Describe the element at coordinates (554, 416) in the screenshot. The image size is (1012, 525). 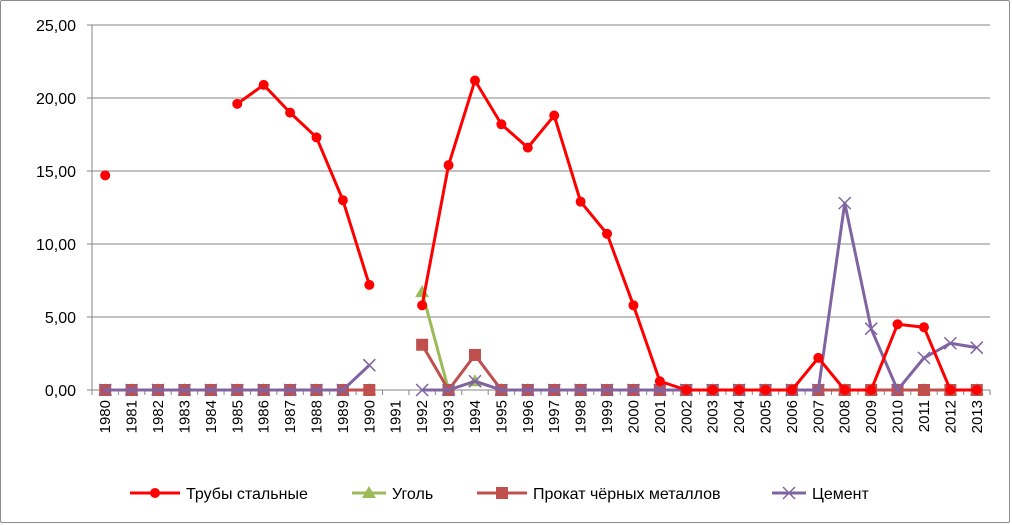
I see `x-tick-label: 1997` at that location.